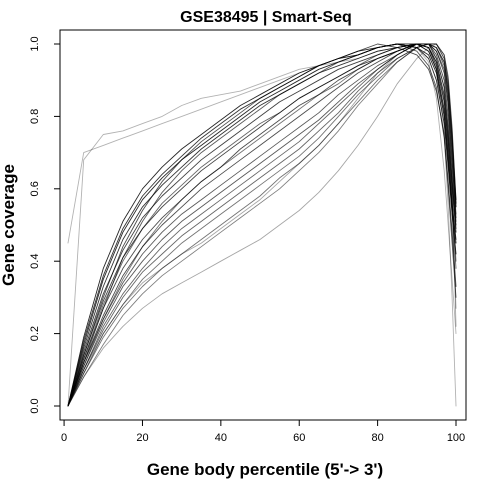  Describe the element at coordinates (142, 438) in the screenshot. I see `x-tick-label: 20` at that location.